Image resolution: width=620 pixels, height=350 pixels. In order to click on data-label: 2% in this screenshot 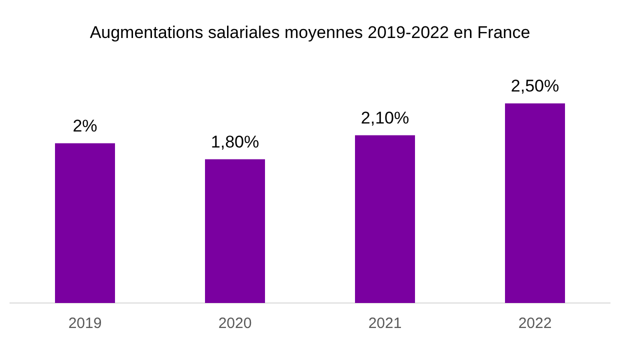, I will do `click(85, 126)`.